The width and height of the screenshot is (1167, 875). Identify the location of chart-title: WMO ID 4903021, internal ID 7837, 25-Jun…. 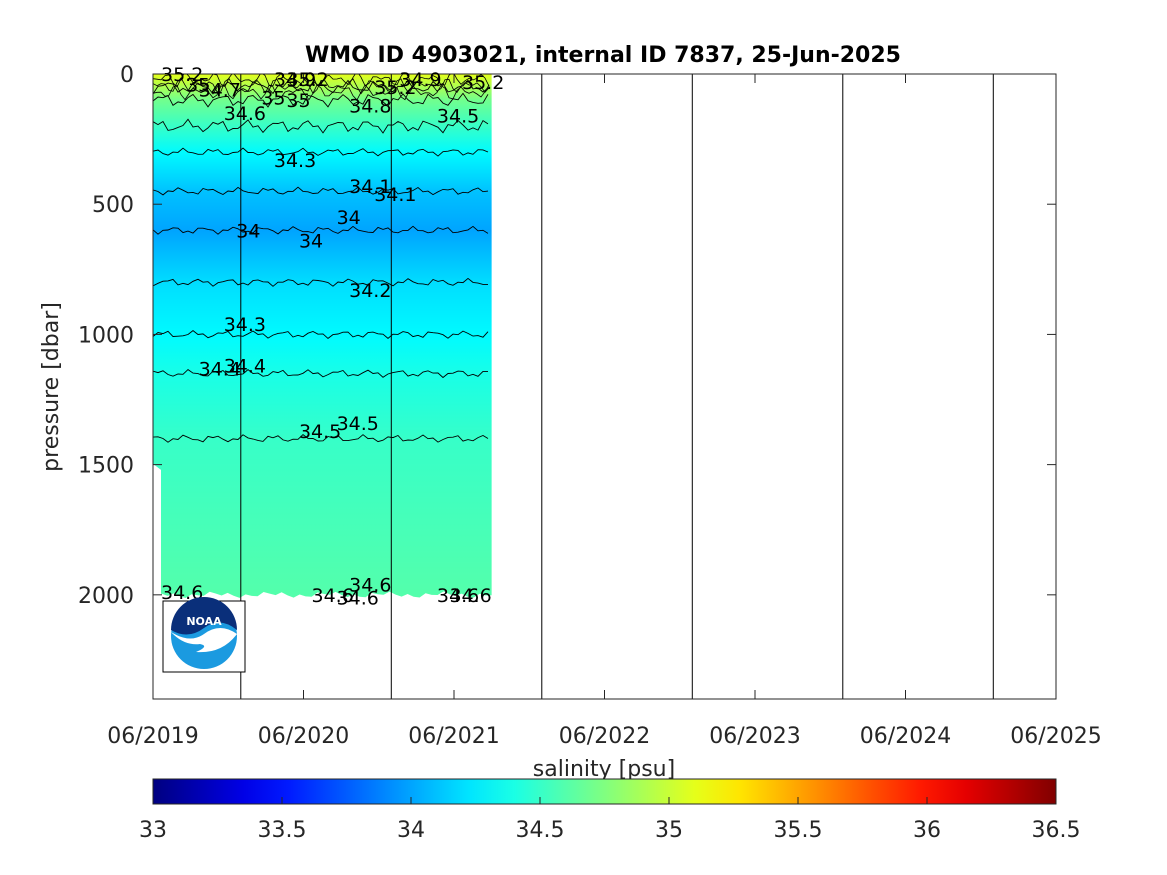
(603, 55).